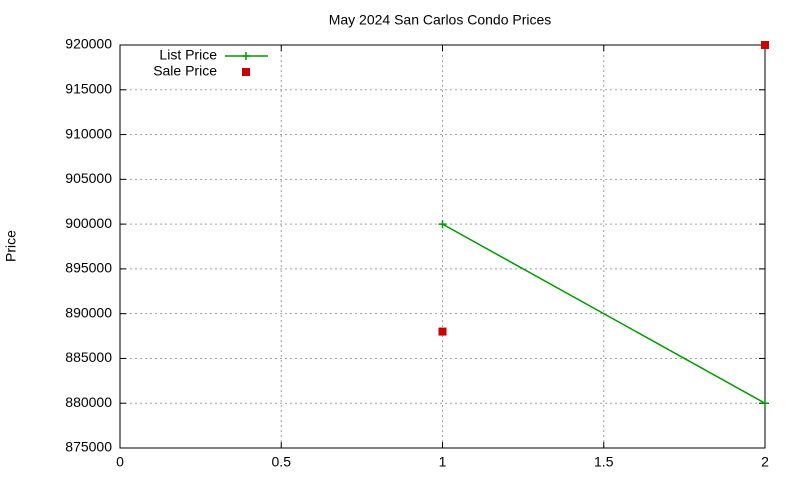 This screenshot has height=480, width=800. Describe the element at coordinates (88, 88) in the screenshot. I see `y-tick-label: 915000` at that location.